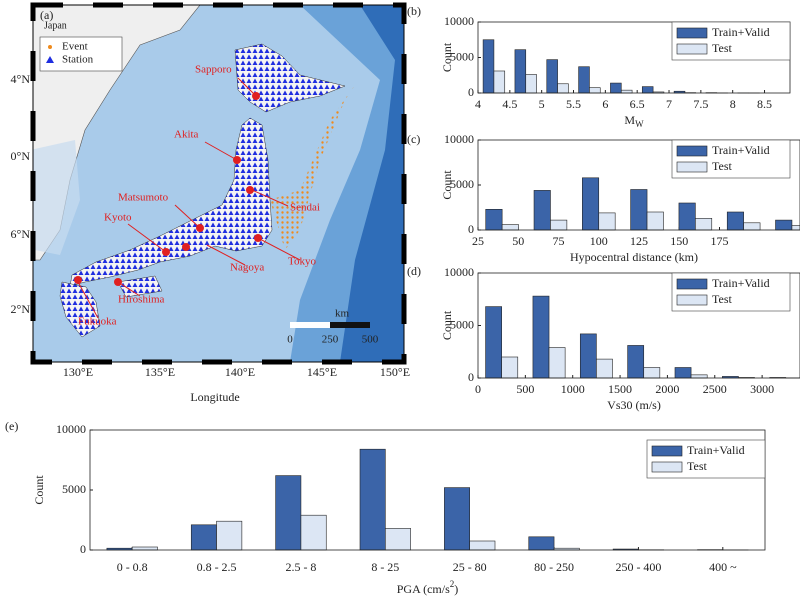  I want to click on lon-label: 130°E, so click(78, 372).